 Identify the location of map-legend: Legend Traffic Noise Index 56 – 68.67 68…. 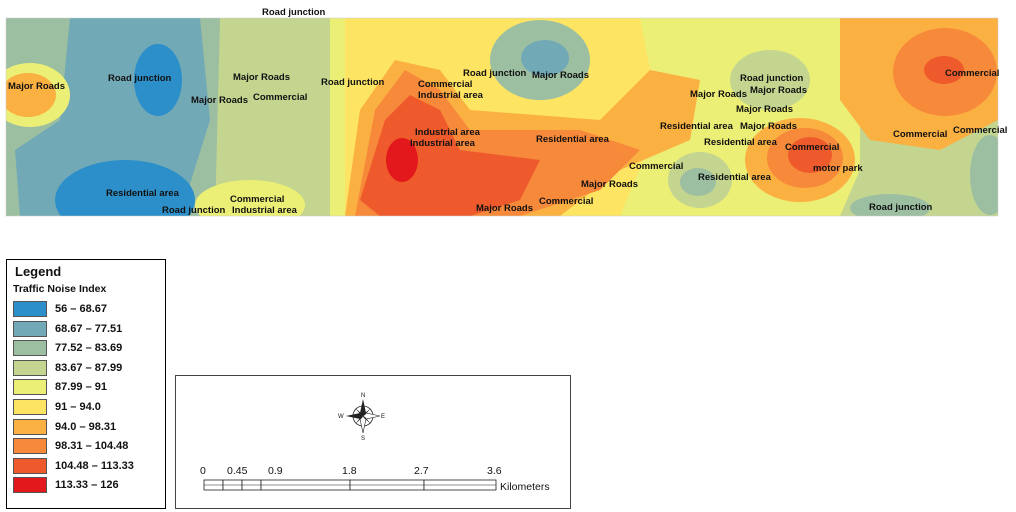
(86, 384).